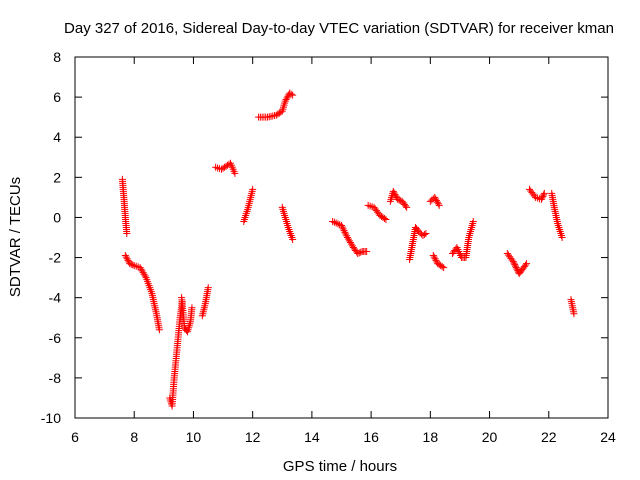  Describe the element at coordinates (194, 437) in the screenshot. I see `x-tick-label: 10` at that location.